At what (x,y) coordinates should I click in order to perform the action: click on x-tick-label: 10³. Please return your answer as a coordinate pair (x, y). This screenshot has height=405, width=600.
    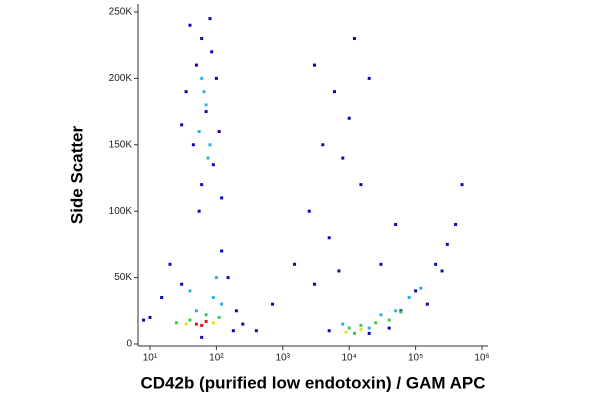
    Looking at the image, I should click on (283, 358).